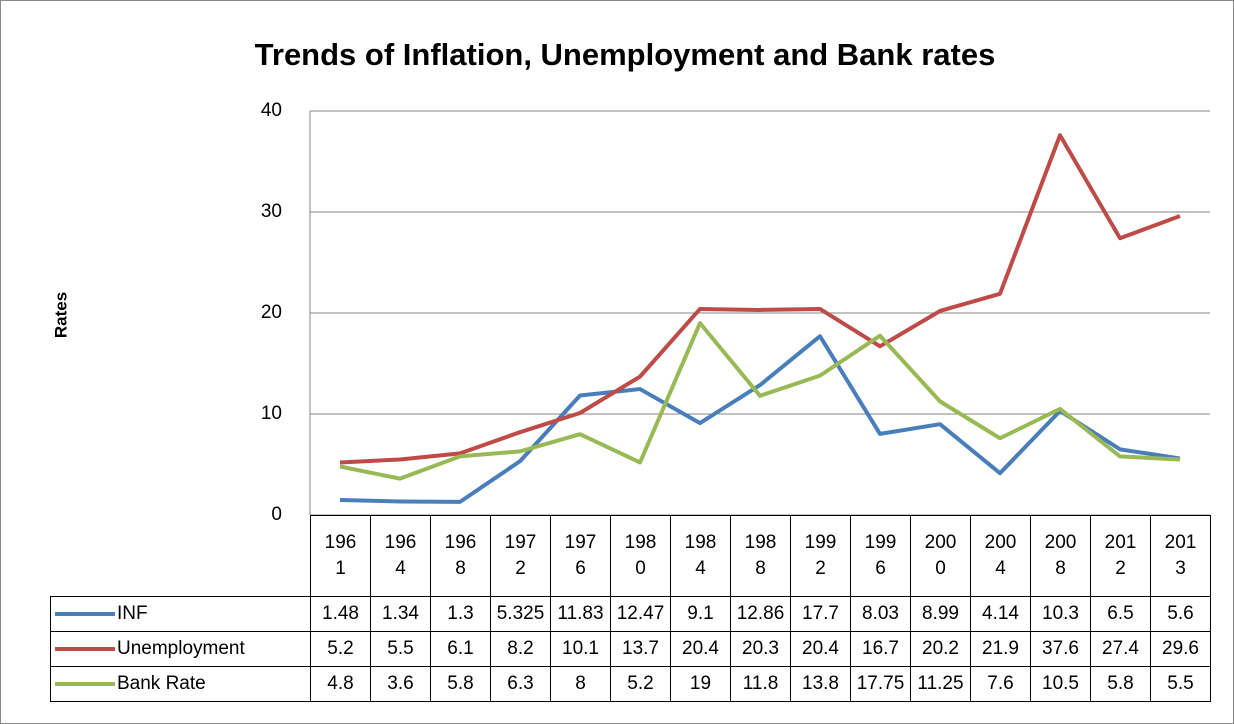  Describe the element at coordinates (276, 514) in the screenshot. I see `y-tick-label: 0` at that location.